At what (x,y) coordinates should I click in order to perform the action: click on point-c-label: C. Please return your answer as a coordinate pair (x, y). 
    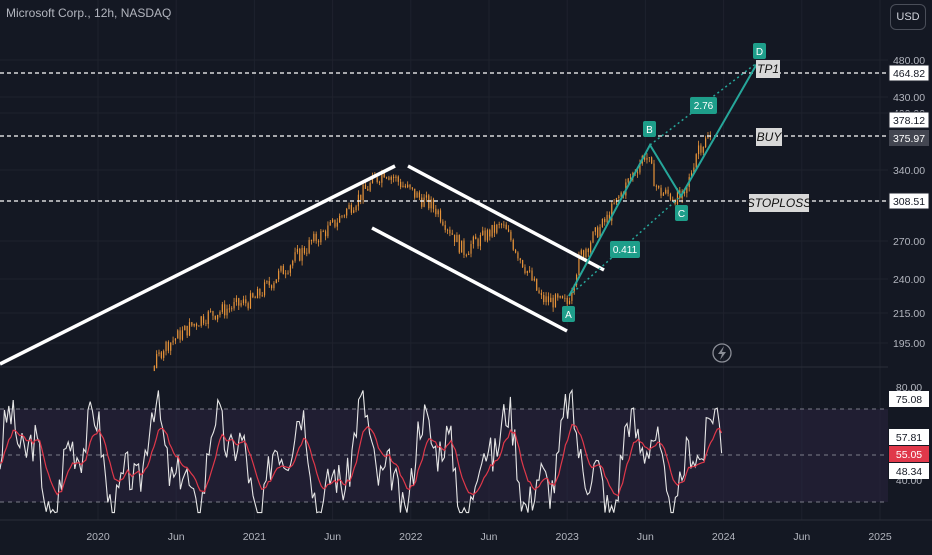
    Looking at the image, I should click on (681, 213).